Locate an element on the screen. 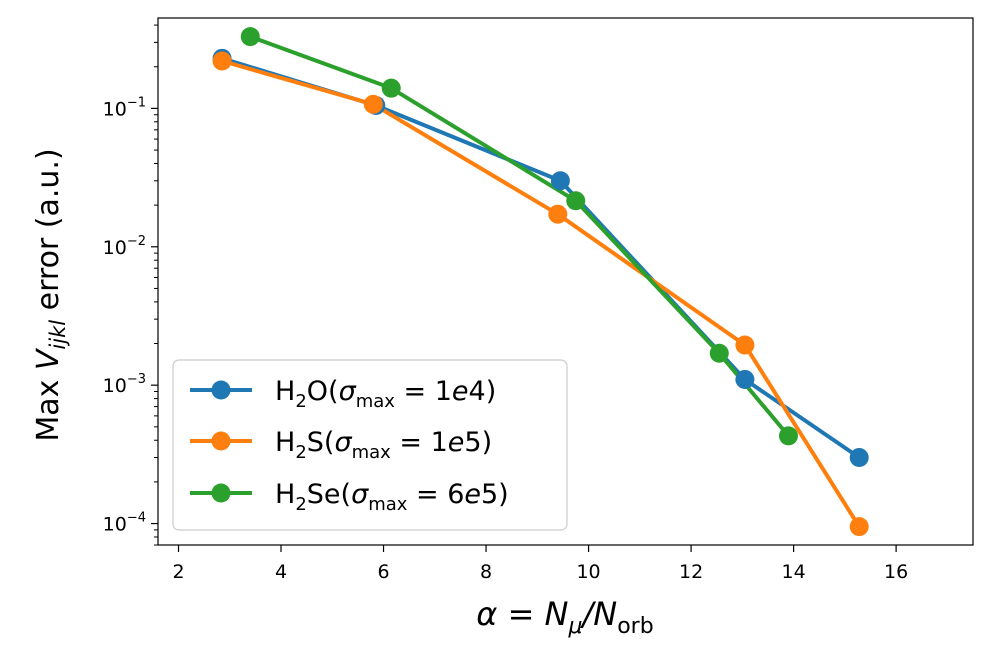 The image size is (996, 669). legend-label: H2S(σmax = 1e5) is located at coordinates (383, 445).